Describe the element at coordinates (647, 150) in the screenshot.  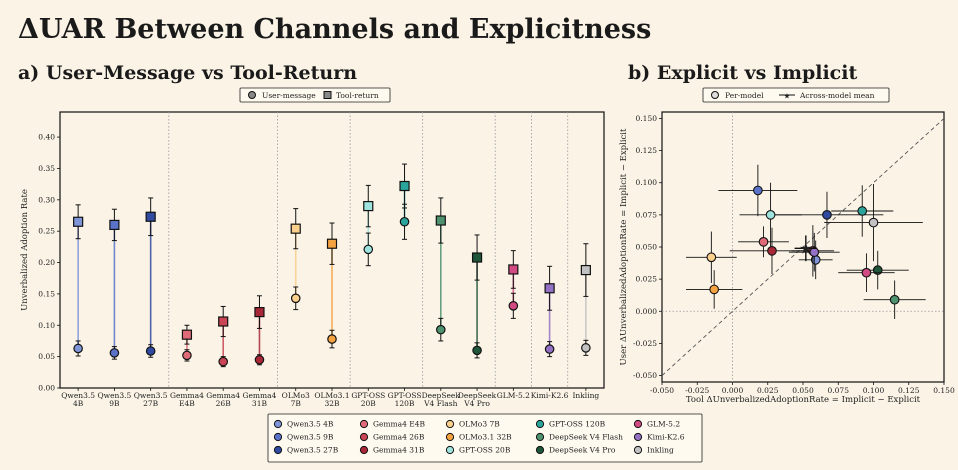
I see `y-tick-label-b: 0.125` at that location.